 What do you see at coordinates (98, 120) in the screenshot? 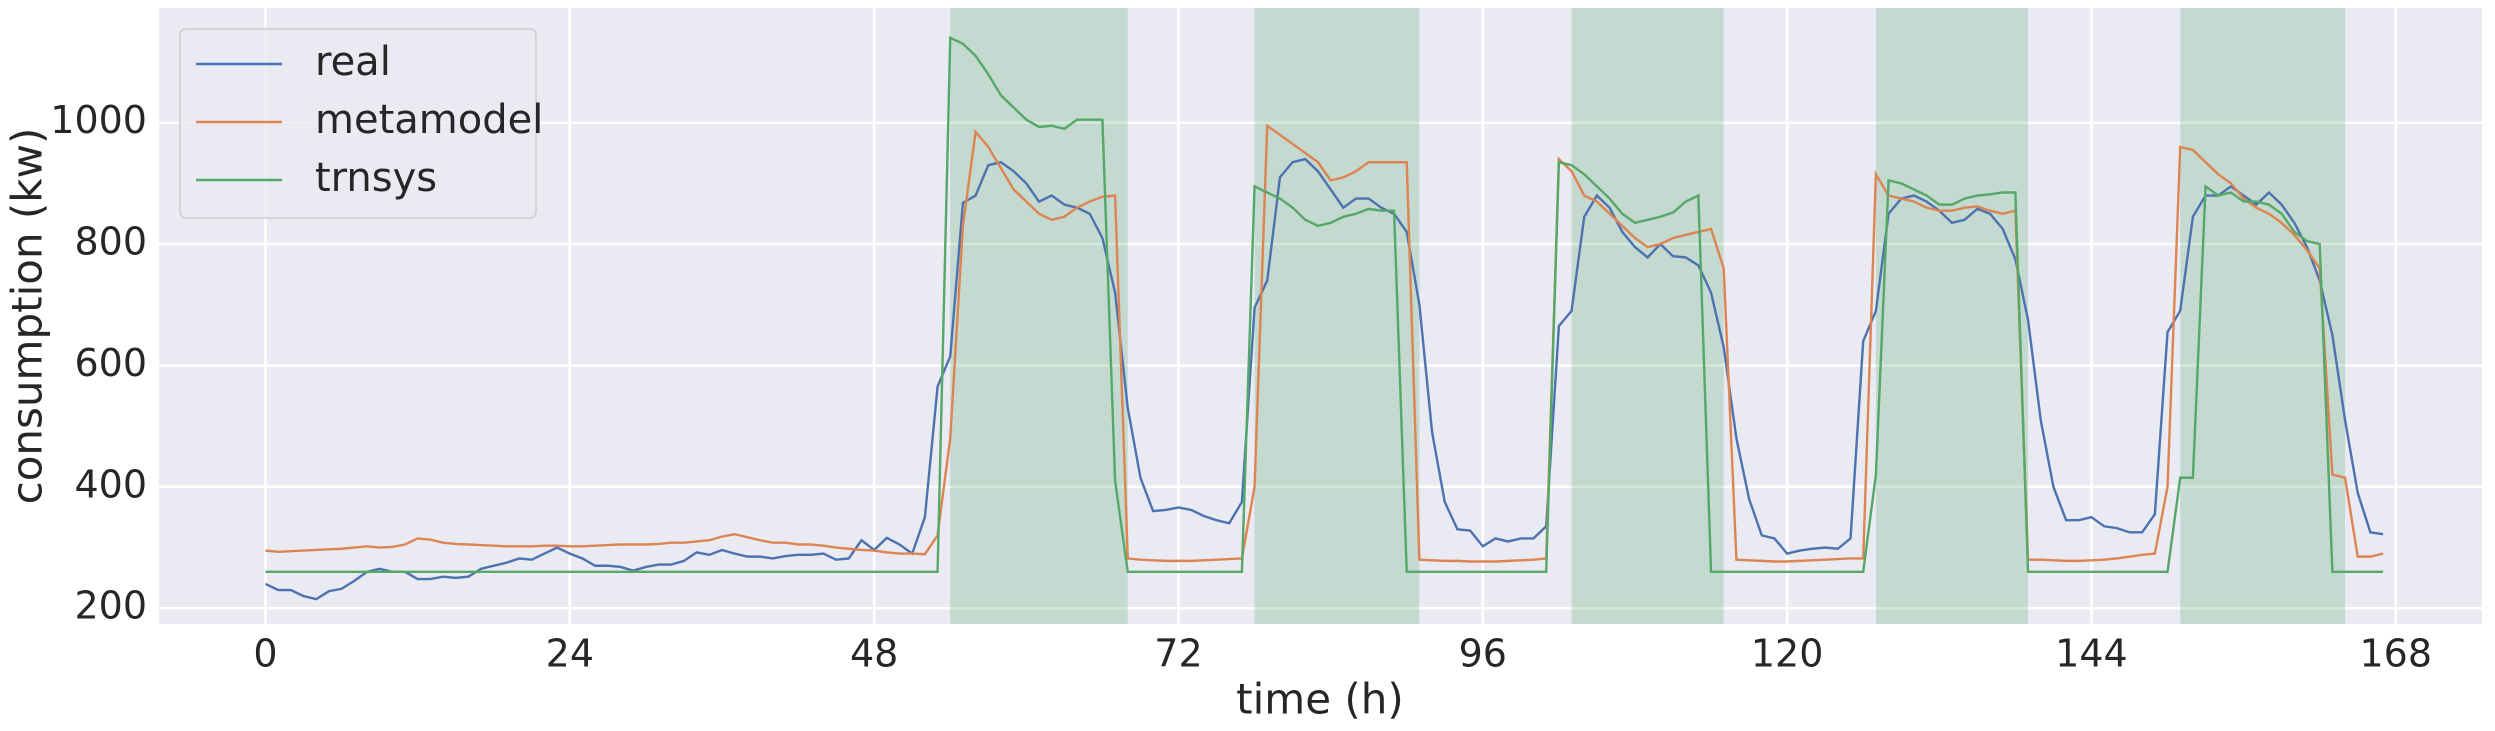
I see `y-tick-label: 1000` at bounding box center [98, 120].